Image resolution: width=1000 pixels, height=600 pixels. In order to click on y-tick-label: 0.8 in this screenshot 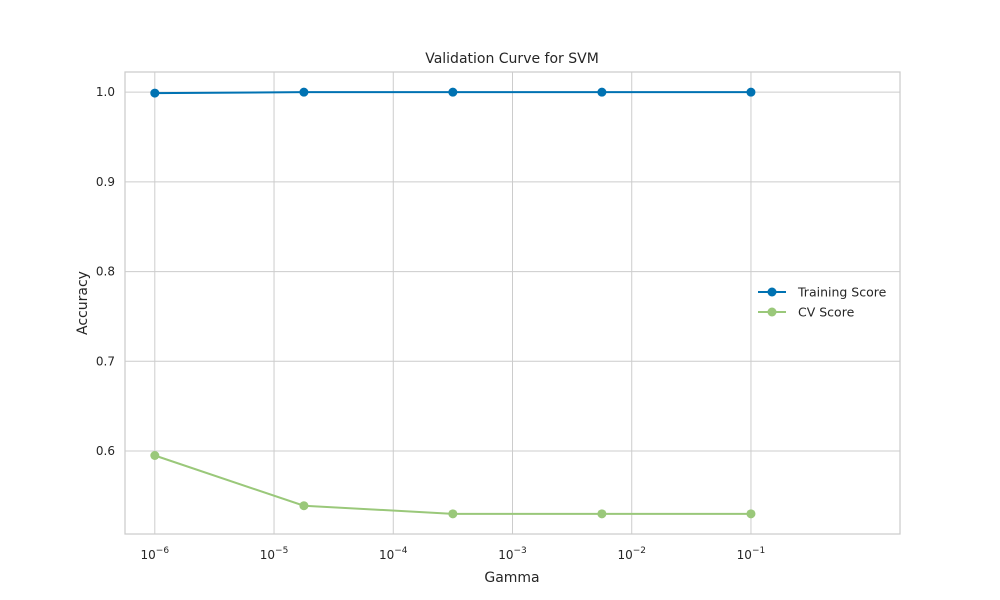, I will do `click(105, 272)`.